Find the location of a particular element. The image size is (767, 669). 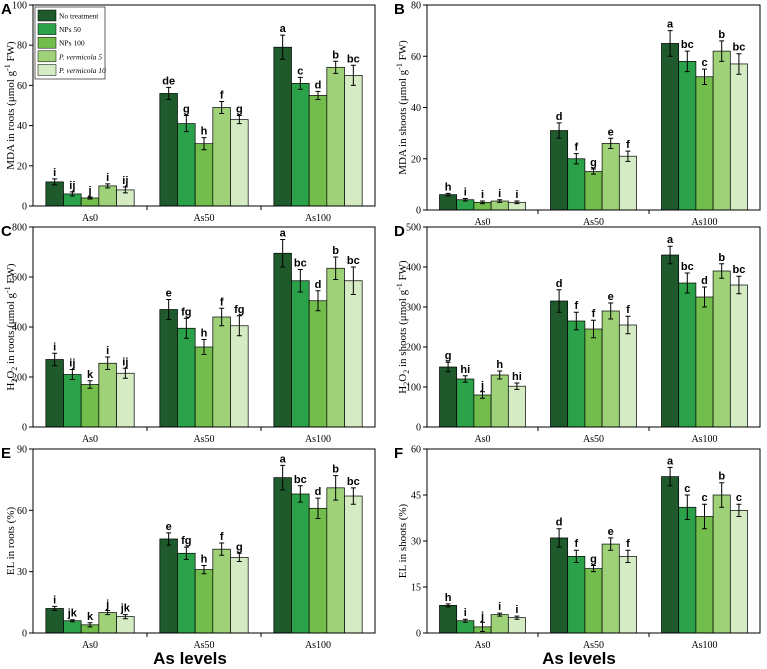

significance-letter: ij is located at coordinates (125, 181).